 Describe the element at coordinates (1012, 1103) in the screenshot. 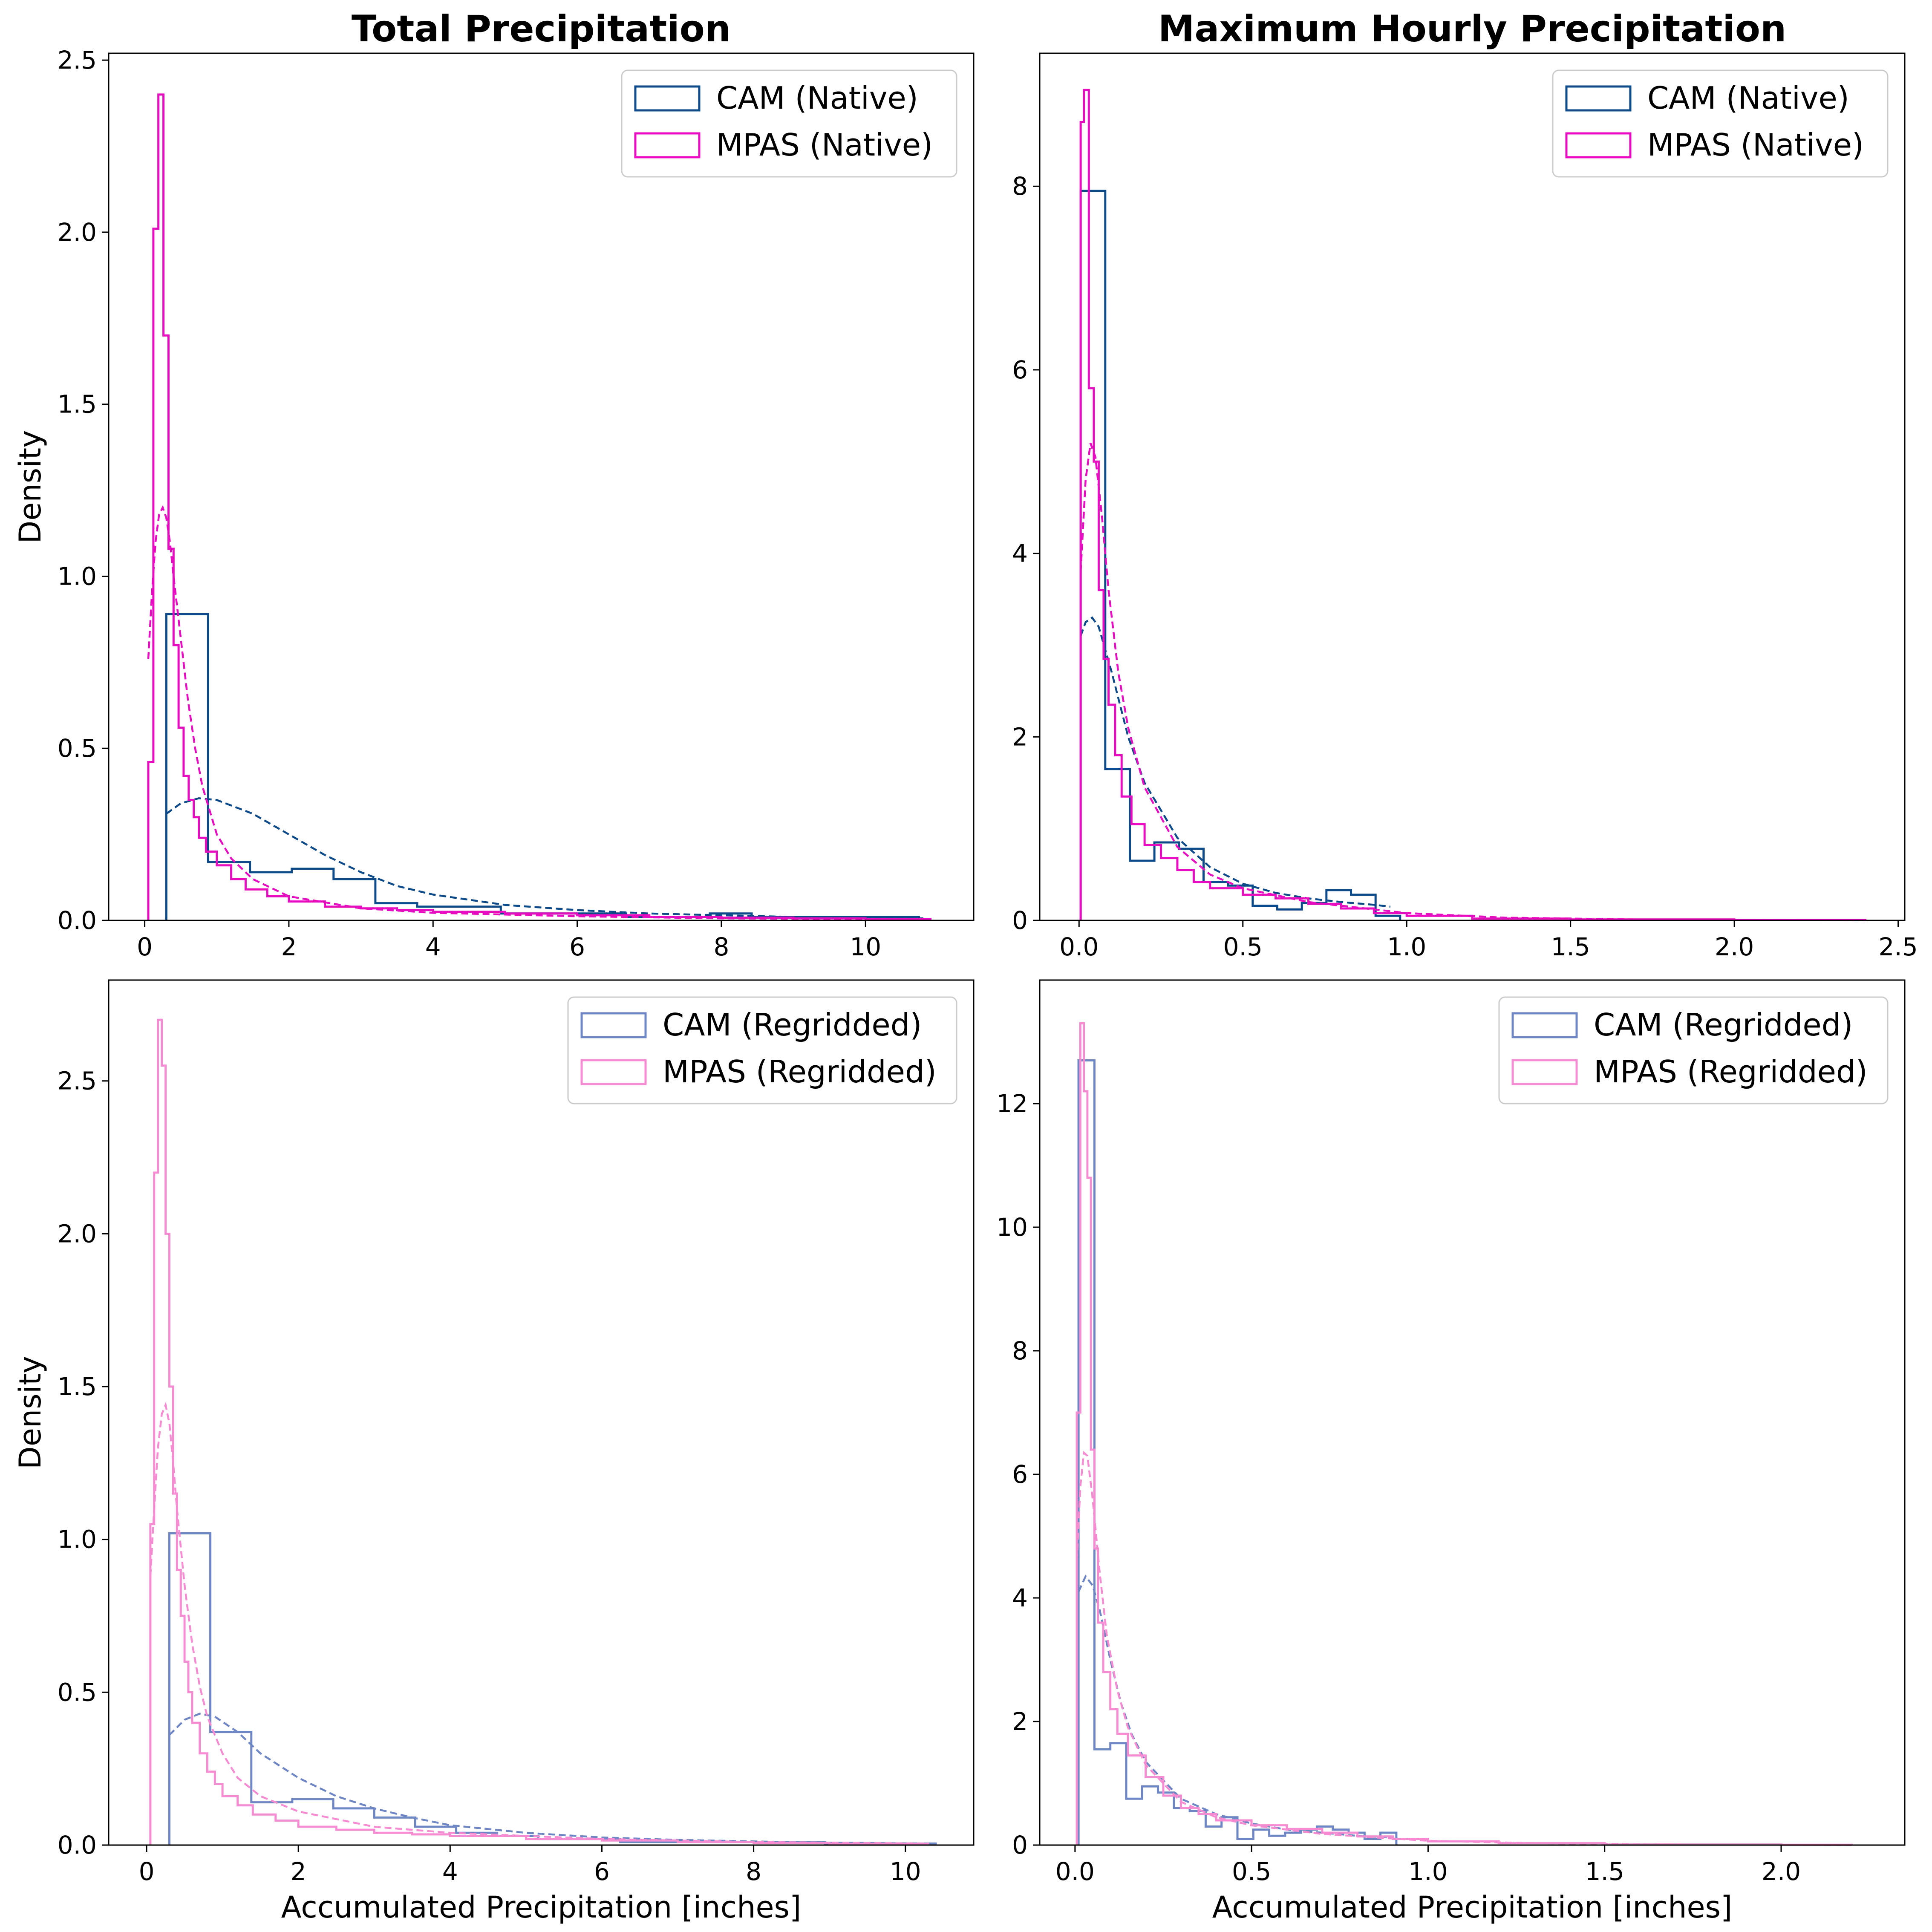

I see `y-tick-label: 12` at that location.